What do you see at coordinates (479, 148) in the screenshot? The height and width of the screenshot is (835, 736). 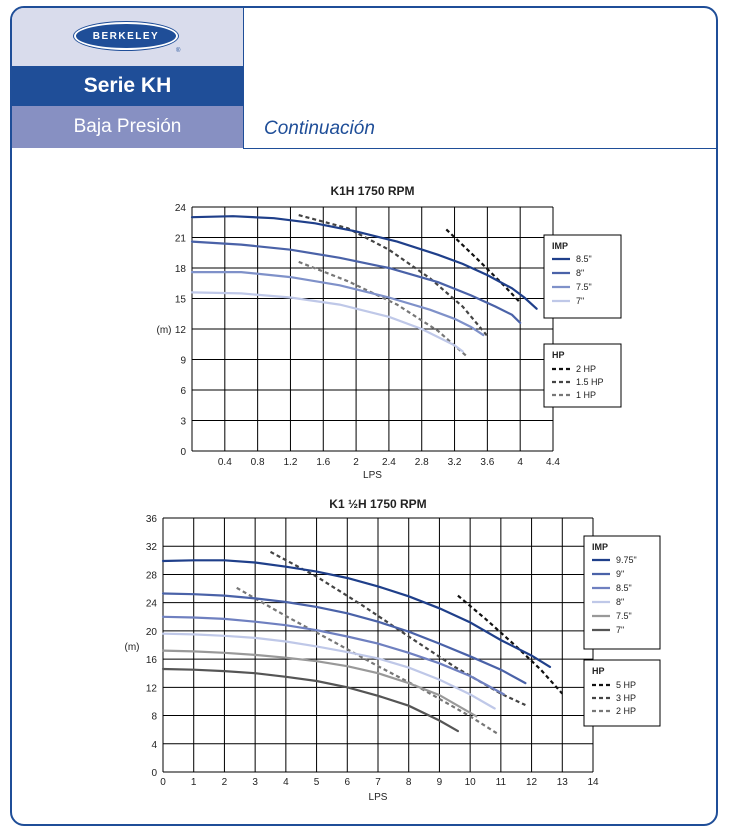 I see `header-underline` at bounding box center [479, 148].